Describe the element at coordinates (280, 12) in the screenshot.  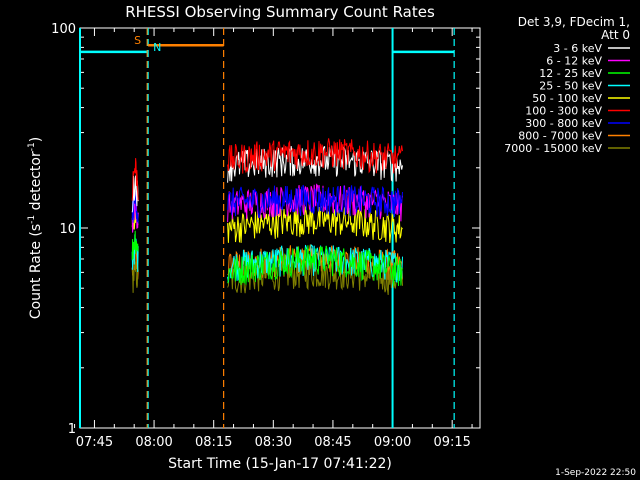
I see `chart-title: RHESSI Observing Summary Count Rates` at that location.